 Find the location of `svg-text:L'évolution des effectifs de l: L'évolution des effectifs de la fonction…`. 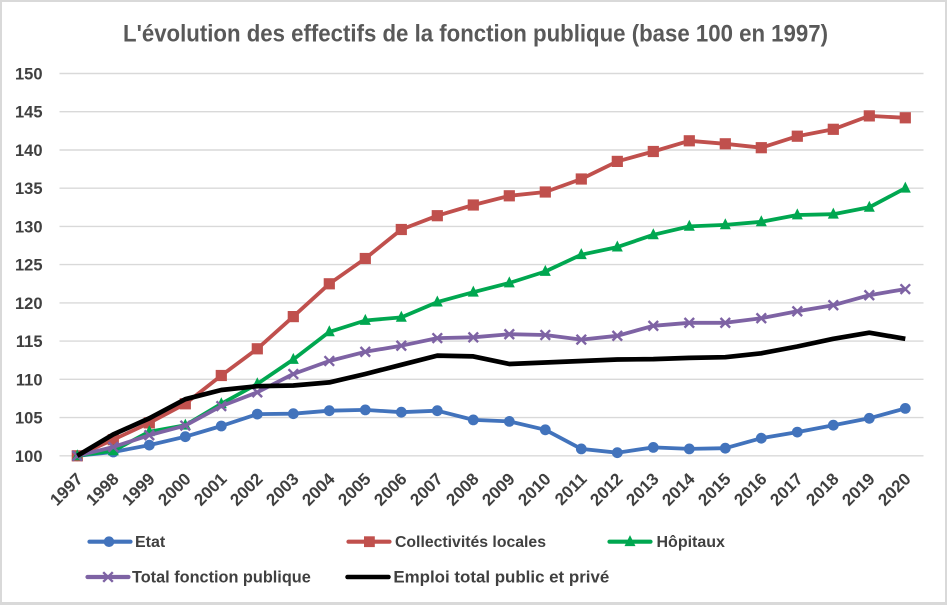

svg-text:L'évolution des effectifs de l: L'évolution des effectifs de la fonction… is located at coordinates (475, 33).